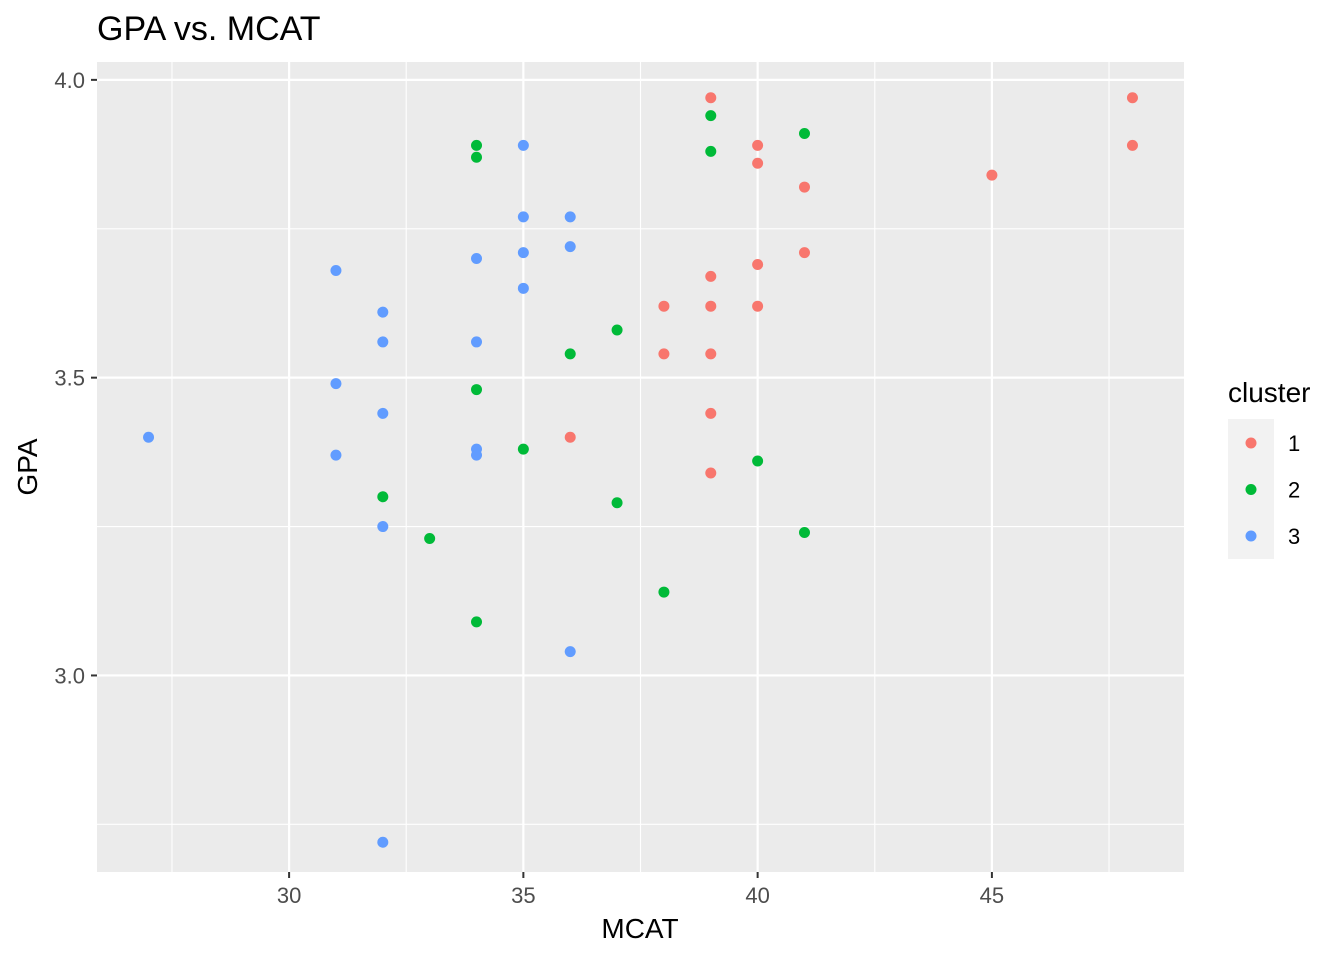  What do you see at coordinates (1269, 468) in the screenshot?
I see `legend: cluster 1 2 3` at bounding box center [1269, 468].